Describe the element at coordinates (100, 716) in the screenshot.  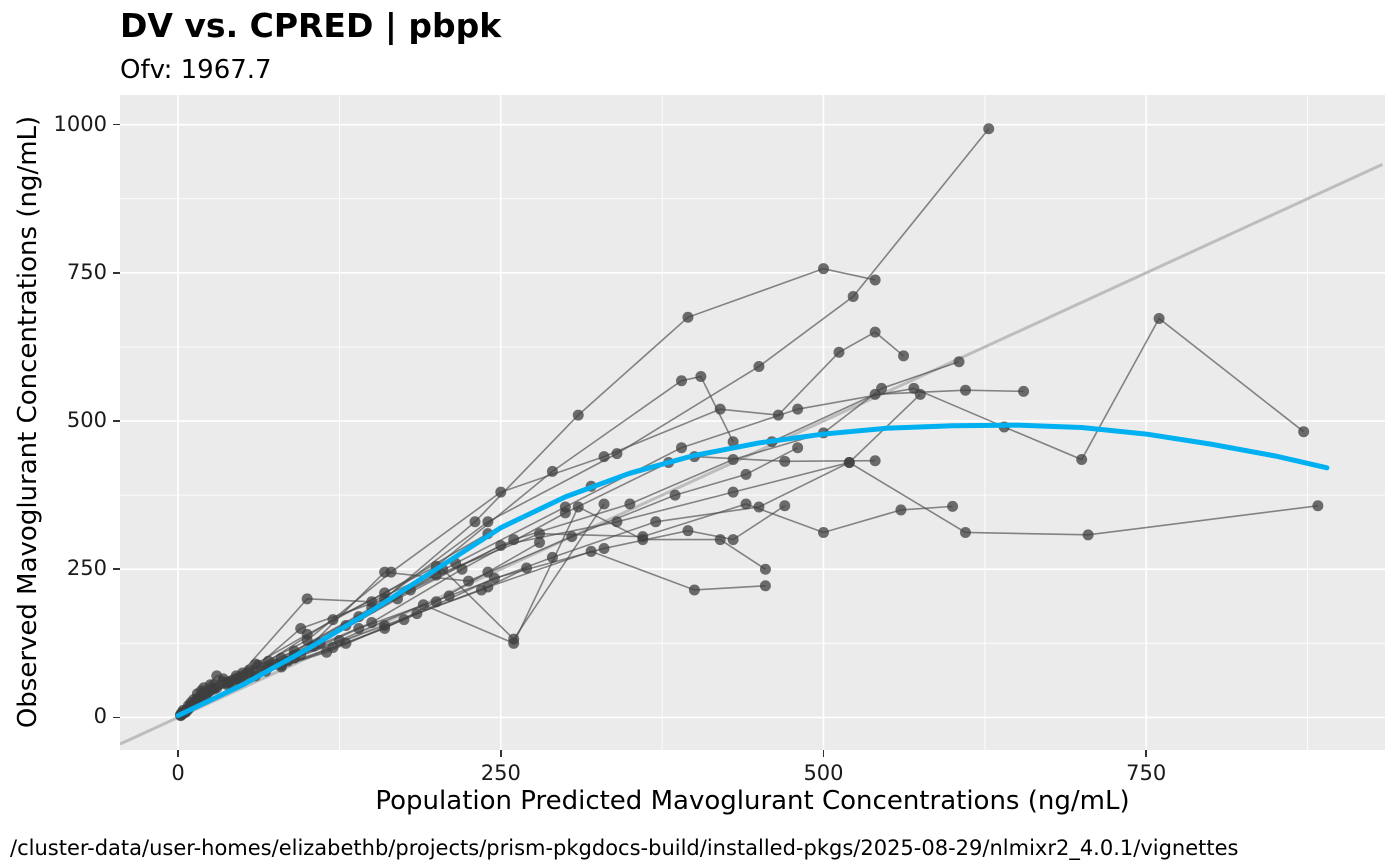
I see `y-tick-label: 0` at that location.